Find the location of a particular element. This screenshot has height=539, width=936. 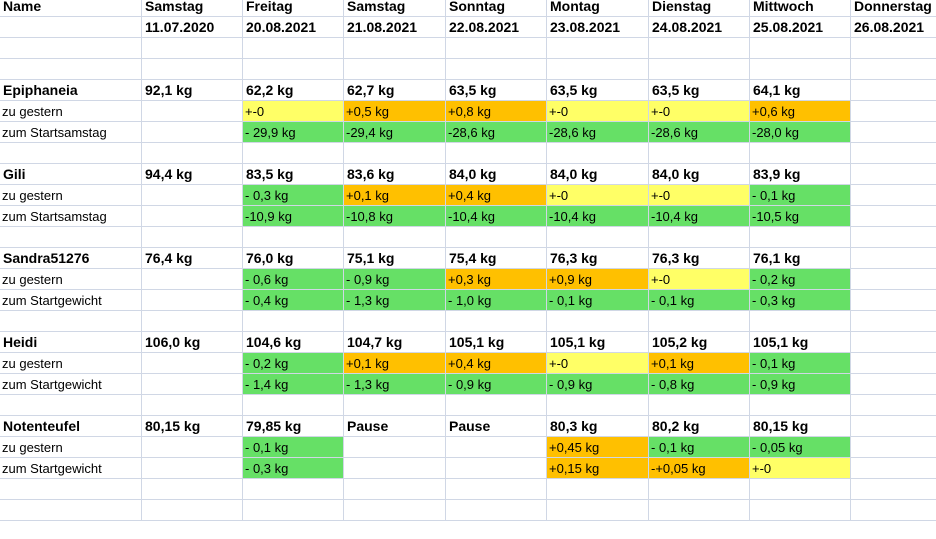

start-weight: 80,15 kg is located at coordinates (192, 426).